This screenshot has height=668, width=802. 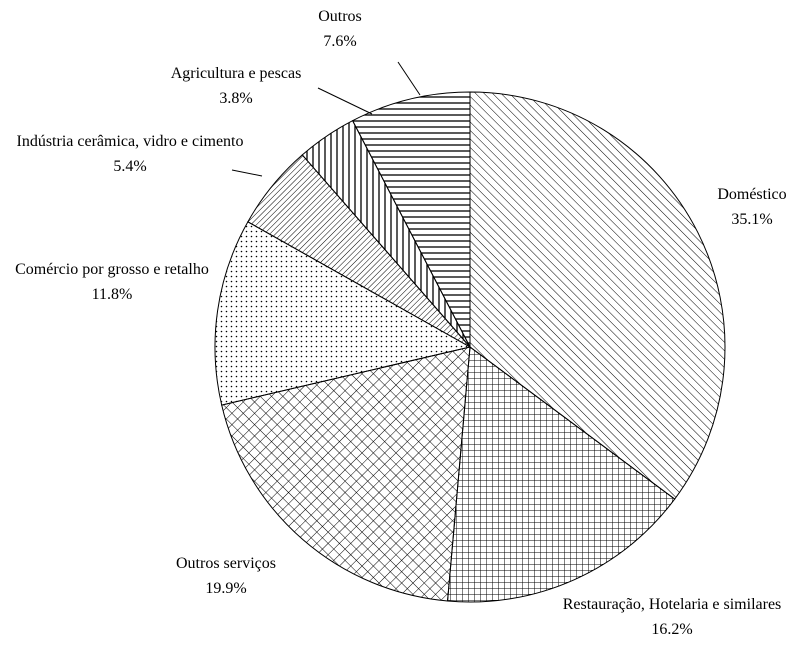 I want to click on category-label: Outros, so click(x=340, y=16).